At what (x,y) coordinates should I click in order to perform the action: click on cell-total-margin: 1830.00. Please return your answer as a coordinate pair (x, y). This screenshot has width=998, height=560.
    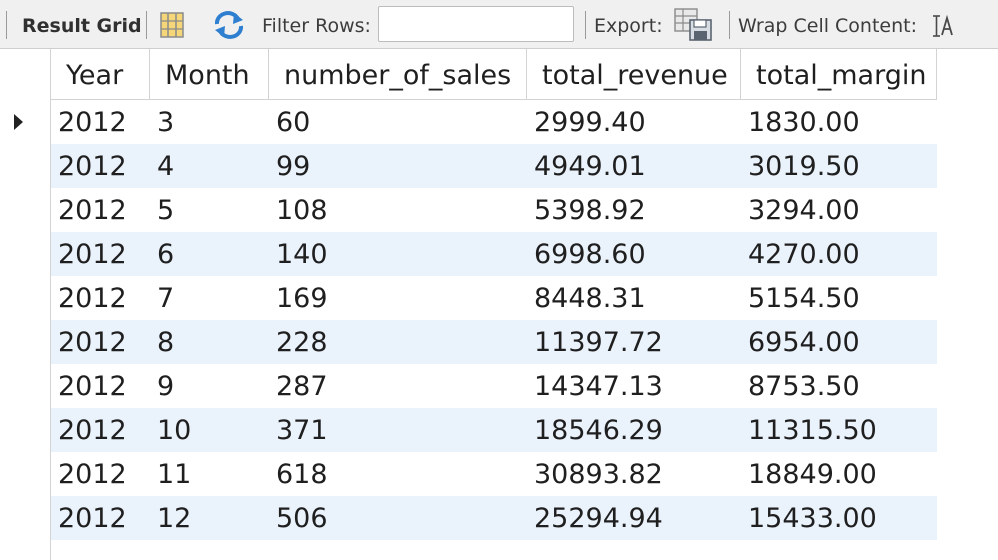
    Looking at the image, I should click on (804, 122).